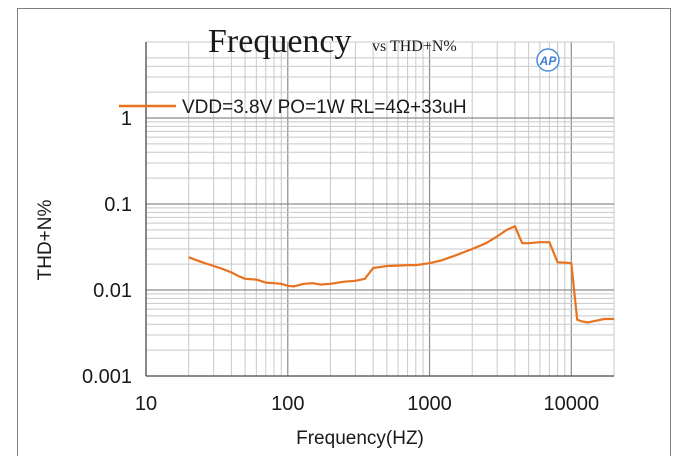 This screenshot has height=457, width=683. I want to click on series-line, so click(401, 274).